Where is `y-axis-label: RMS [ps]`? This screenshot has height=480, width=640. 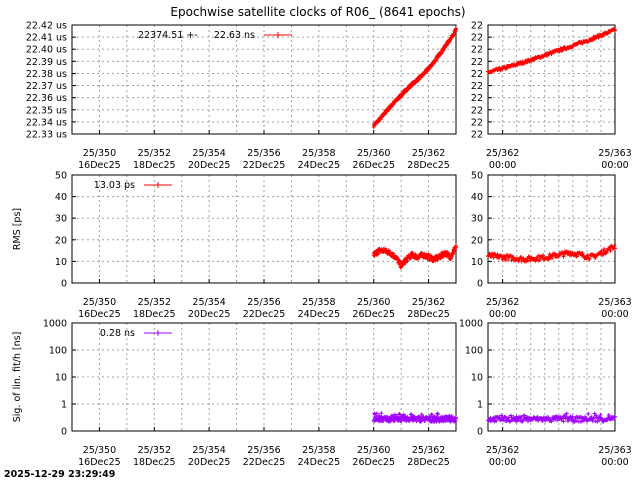
y-axis-label: RMS [ps] is located at coordinates (17, 229).